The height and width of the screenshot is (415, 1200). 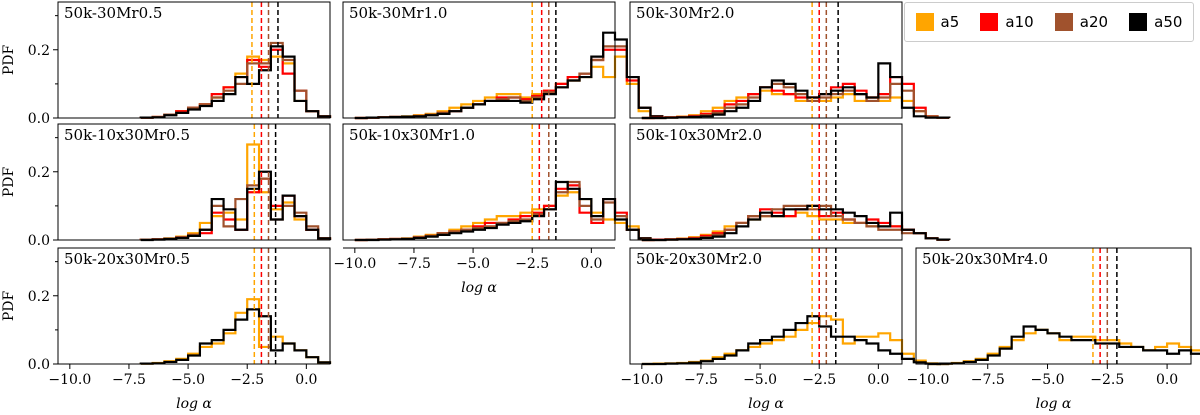 What do you see at coordinates (1049, 22) in the screenshot?
I see `legend: a5 a10 a20 a50` at bounding box center [1049, 22].